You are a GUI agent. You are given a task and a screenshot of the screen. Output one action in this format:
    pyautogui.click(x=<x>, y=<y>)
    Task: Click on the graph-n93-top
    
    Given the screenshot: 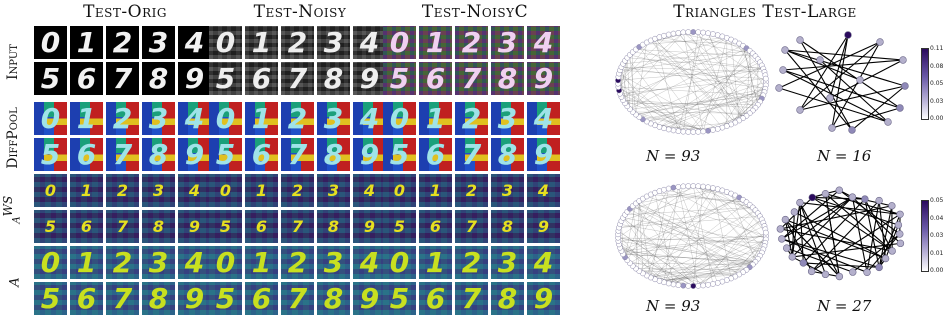 What is the action you would take?
    pyautogui.click(x=692, y=82)
    